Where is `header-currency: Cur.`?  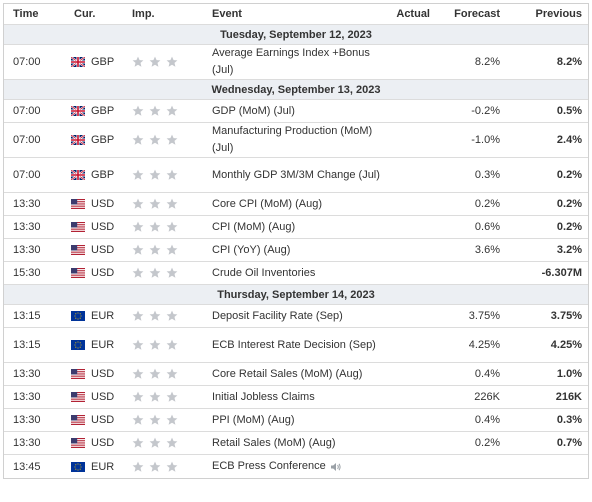 header-currency: Cur. is located at coordinates (85, 14).